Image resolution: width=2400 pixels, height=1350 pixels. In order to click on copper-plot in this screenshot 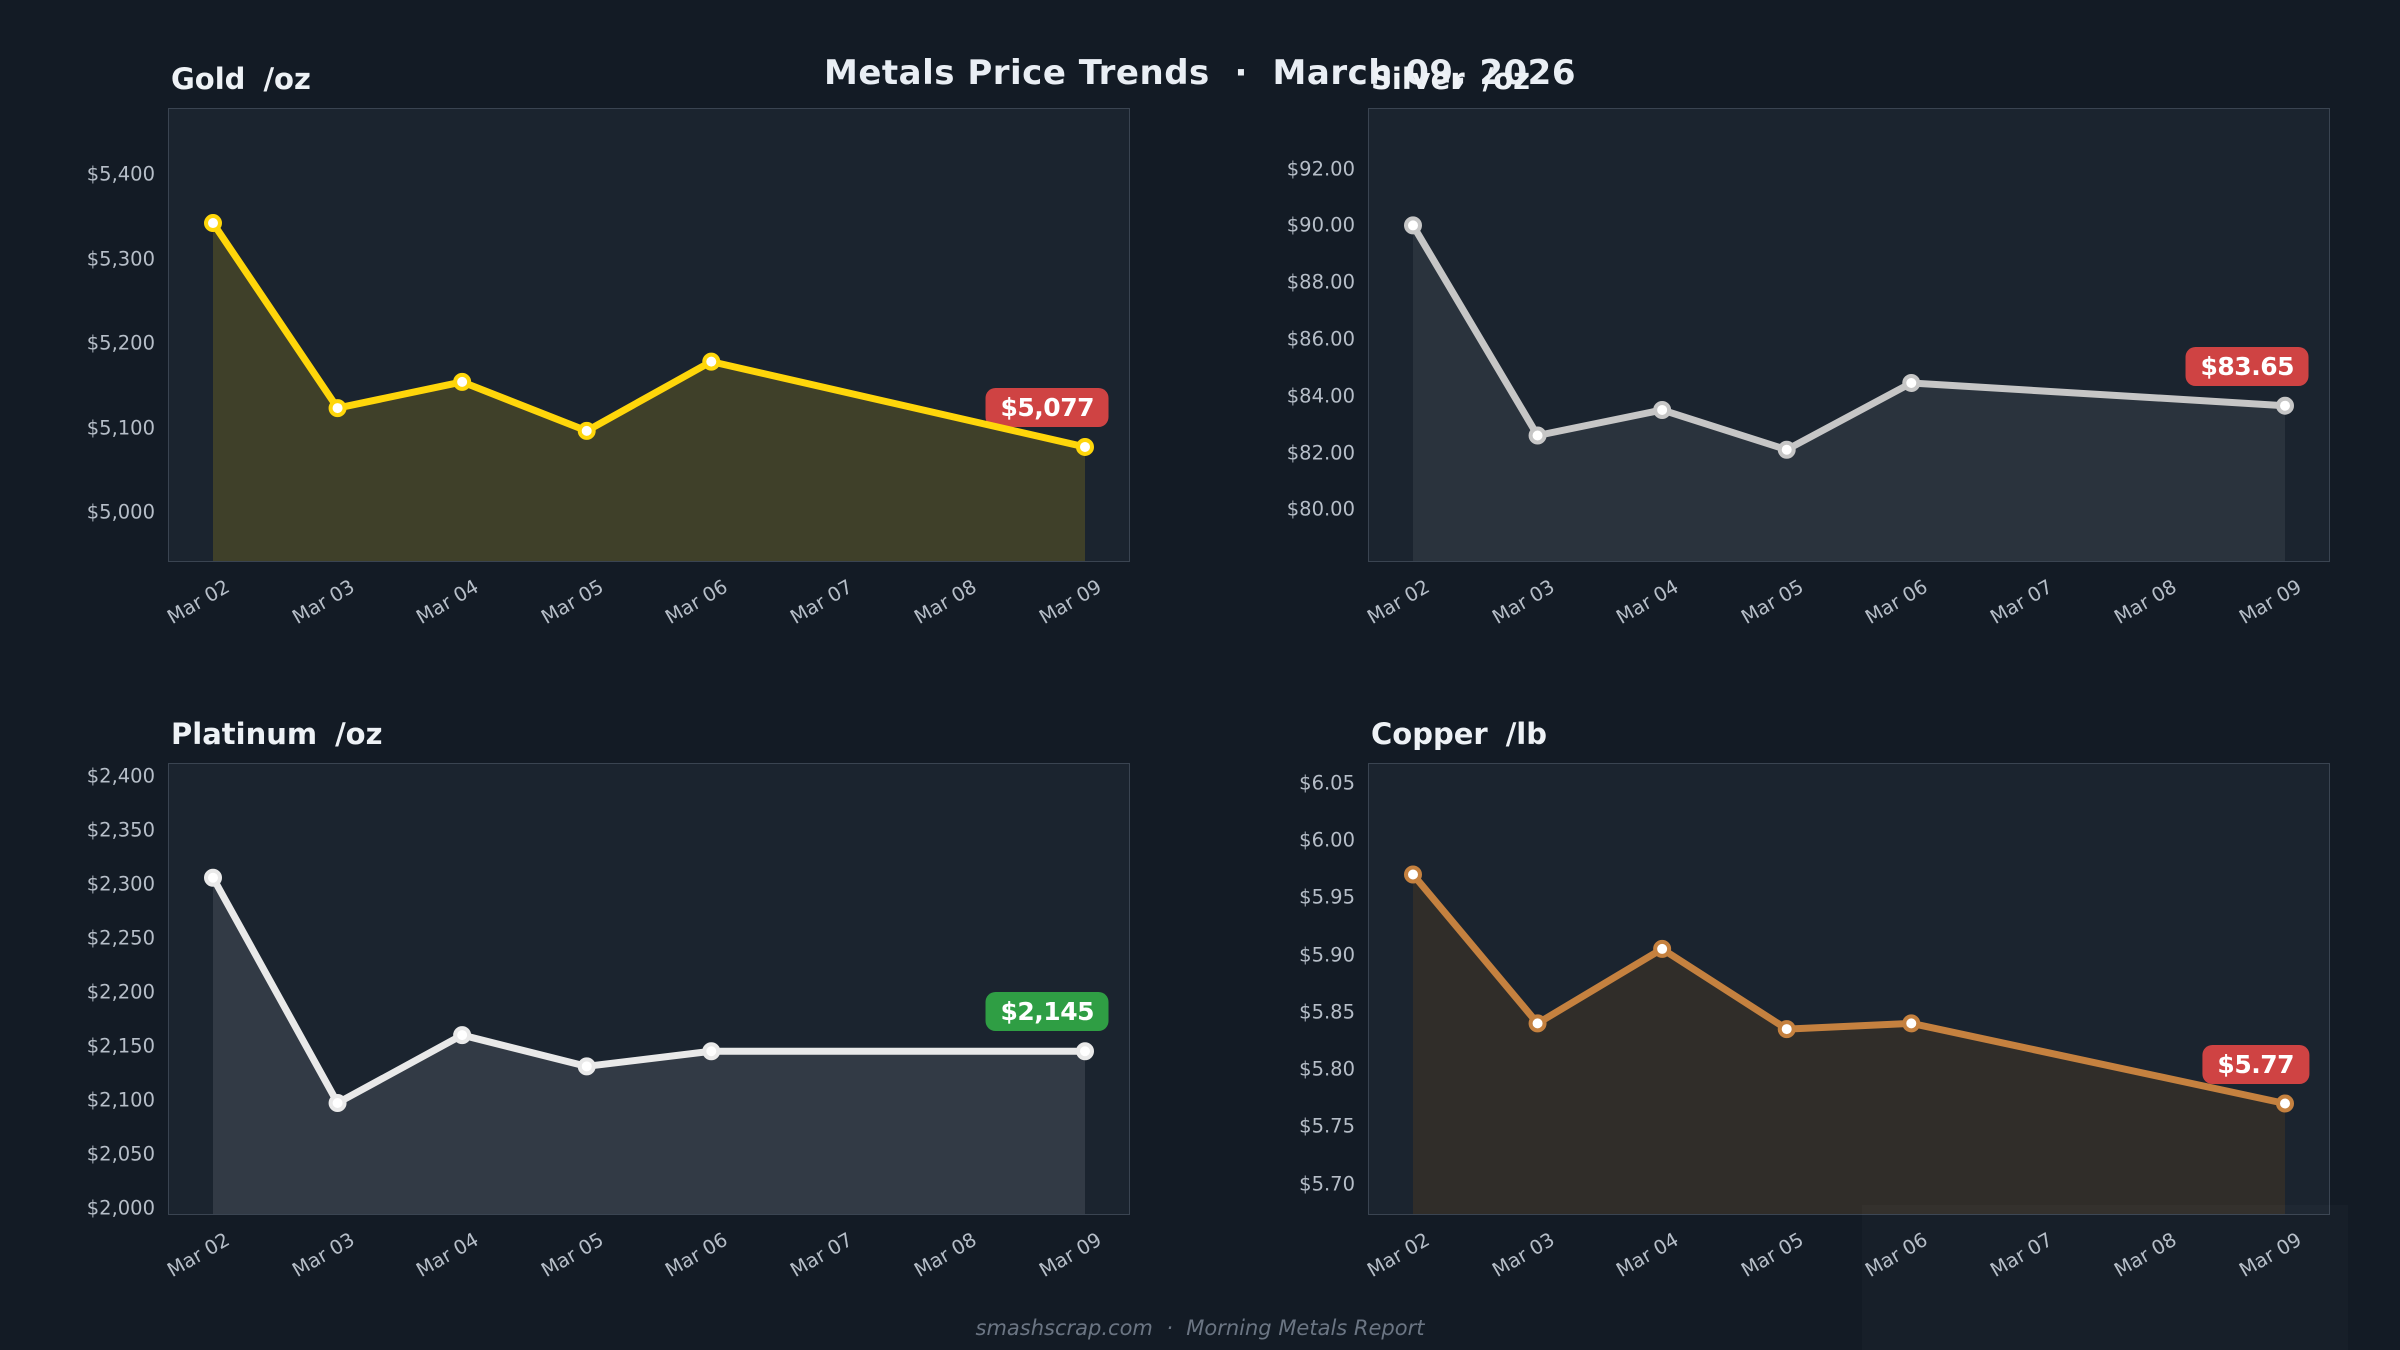, I will do `click(1849, 1039)`.